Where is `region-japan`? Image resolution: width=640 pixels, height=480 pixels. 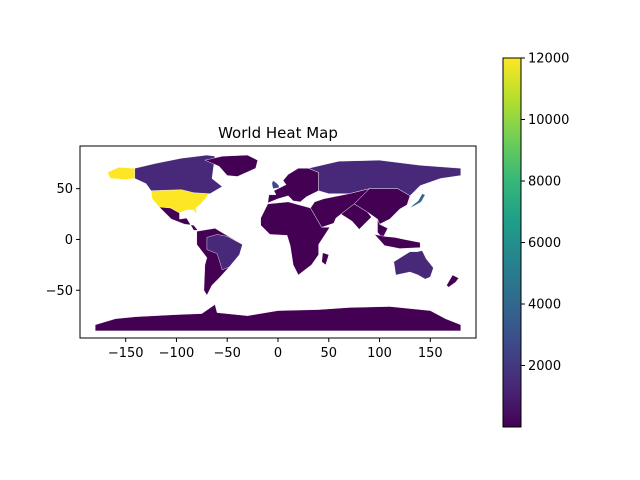
region-japan is located at coordinates (417, 201).